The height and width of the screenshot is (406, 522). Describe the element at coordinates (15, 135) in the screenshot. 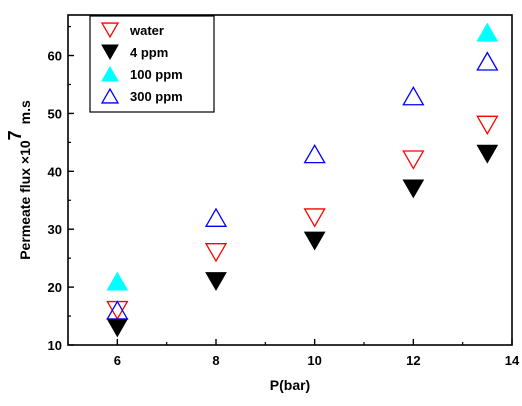

I see `y-axis-title-superscript: 7` at that location.